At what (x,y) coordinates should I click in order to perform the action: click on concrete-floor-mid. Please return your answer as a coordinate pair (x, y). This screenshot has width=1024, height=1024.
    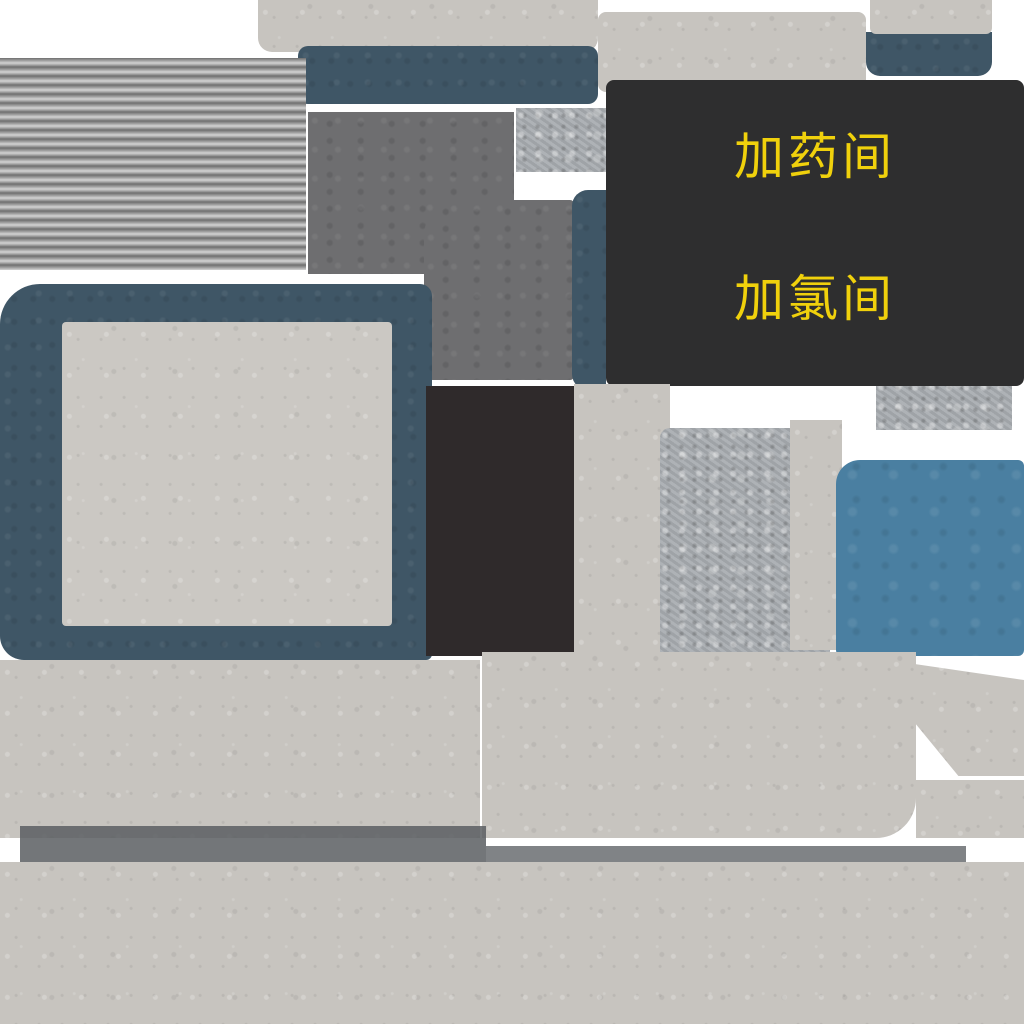
    Looking at the image, I should click on (699, 745).